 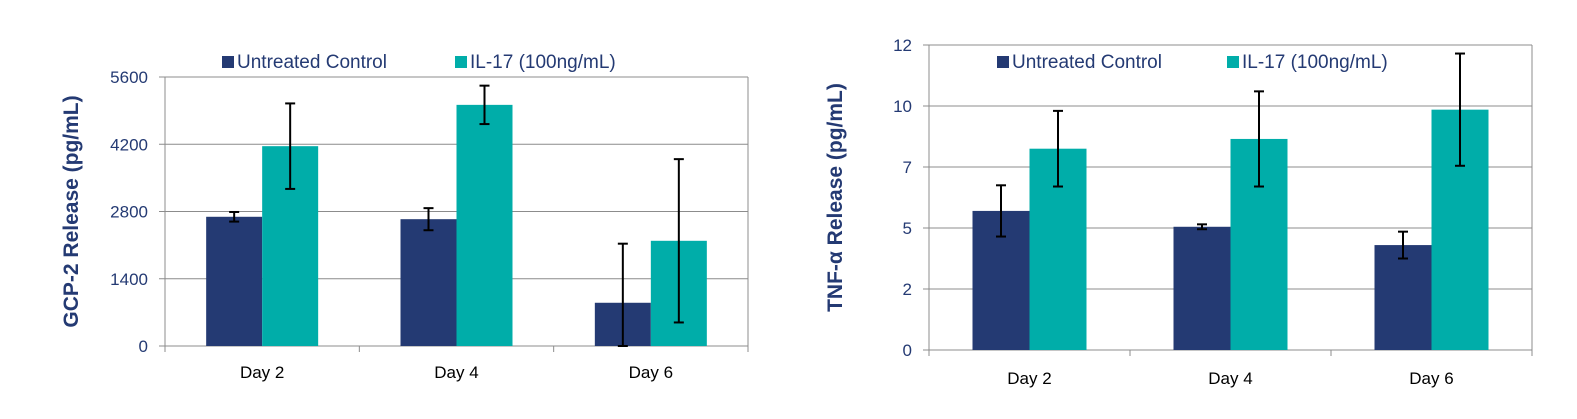 What do you see at coordinates (129, 144) in the screenshot?
I see `y-tick-label: 4200` at bounding box center [129, 144].